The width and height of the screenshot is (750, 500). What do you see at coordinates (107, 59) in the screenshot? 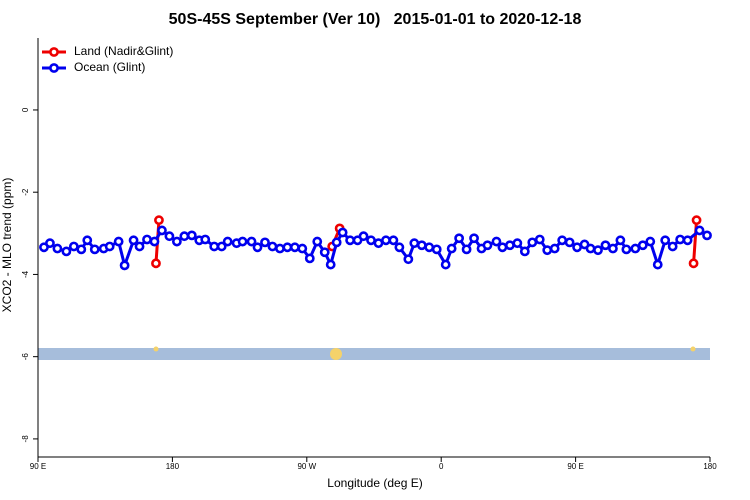
I see `legend: Land (Nadir&Glint) Ocean (Glint)` at bounding box center [107, 59].